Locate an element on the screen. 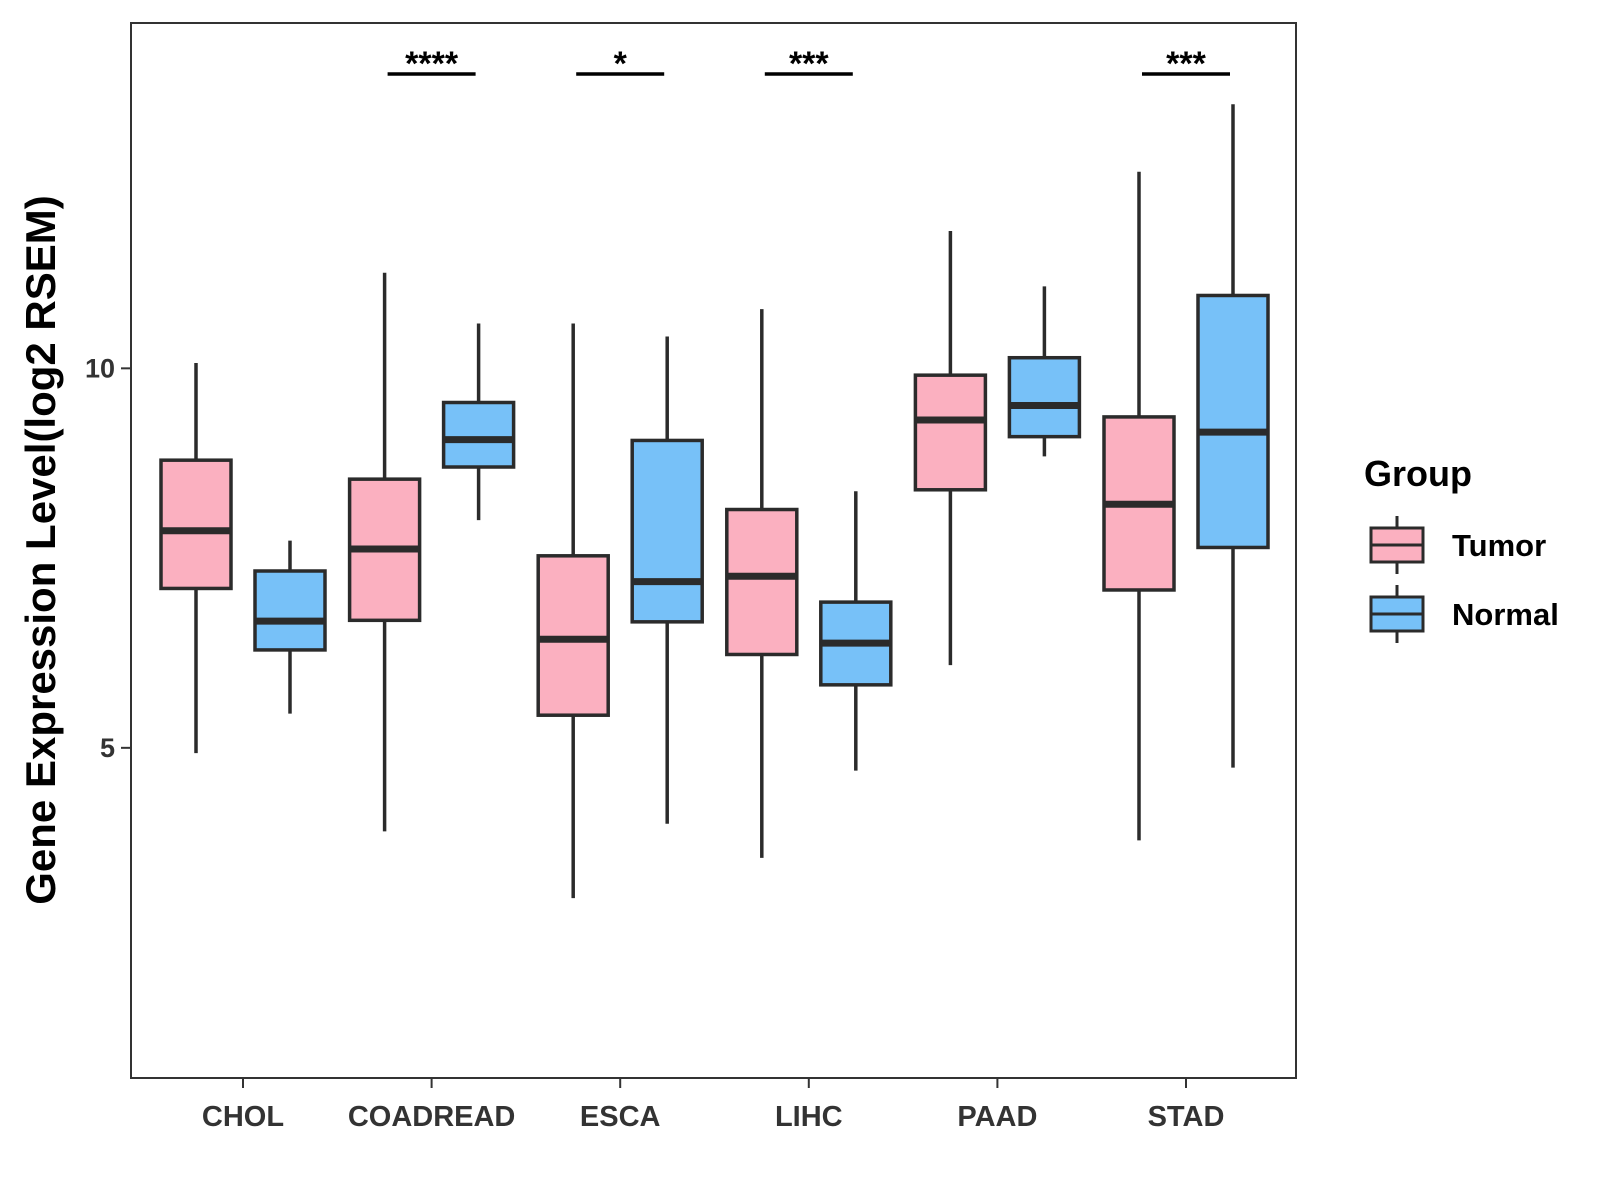 The height and width of the screenshot is (1200, 1600). legend-label: Normal is located at coordinates (1505, 614).